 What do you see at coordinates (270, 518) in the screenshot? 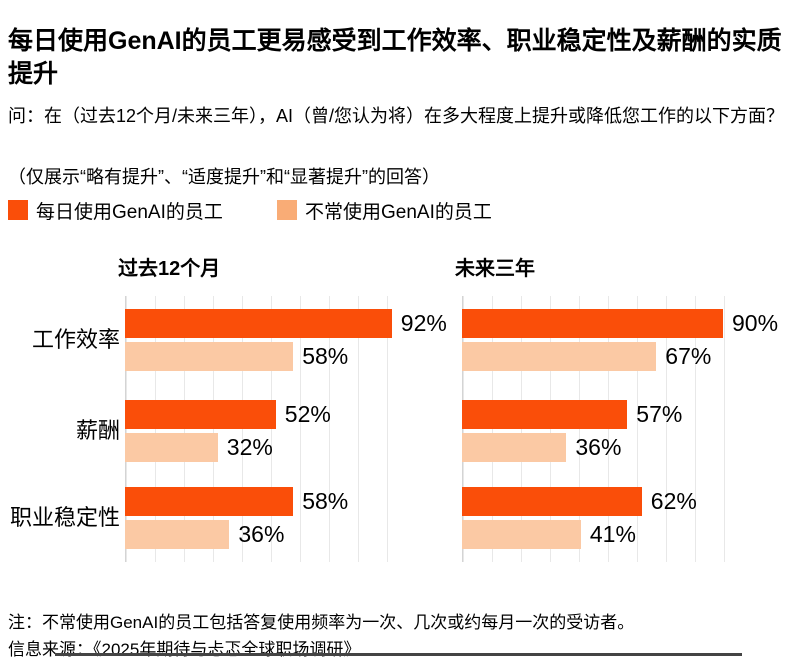
I see `bar-group-job-security: 58% 36%` at bounding box center [270, 518].